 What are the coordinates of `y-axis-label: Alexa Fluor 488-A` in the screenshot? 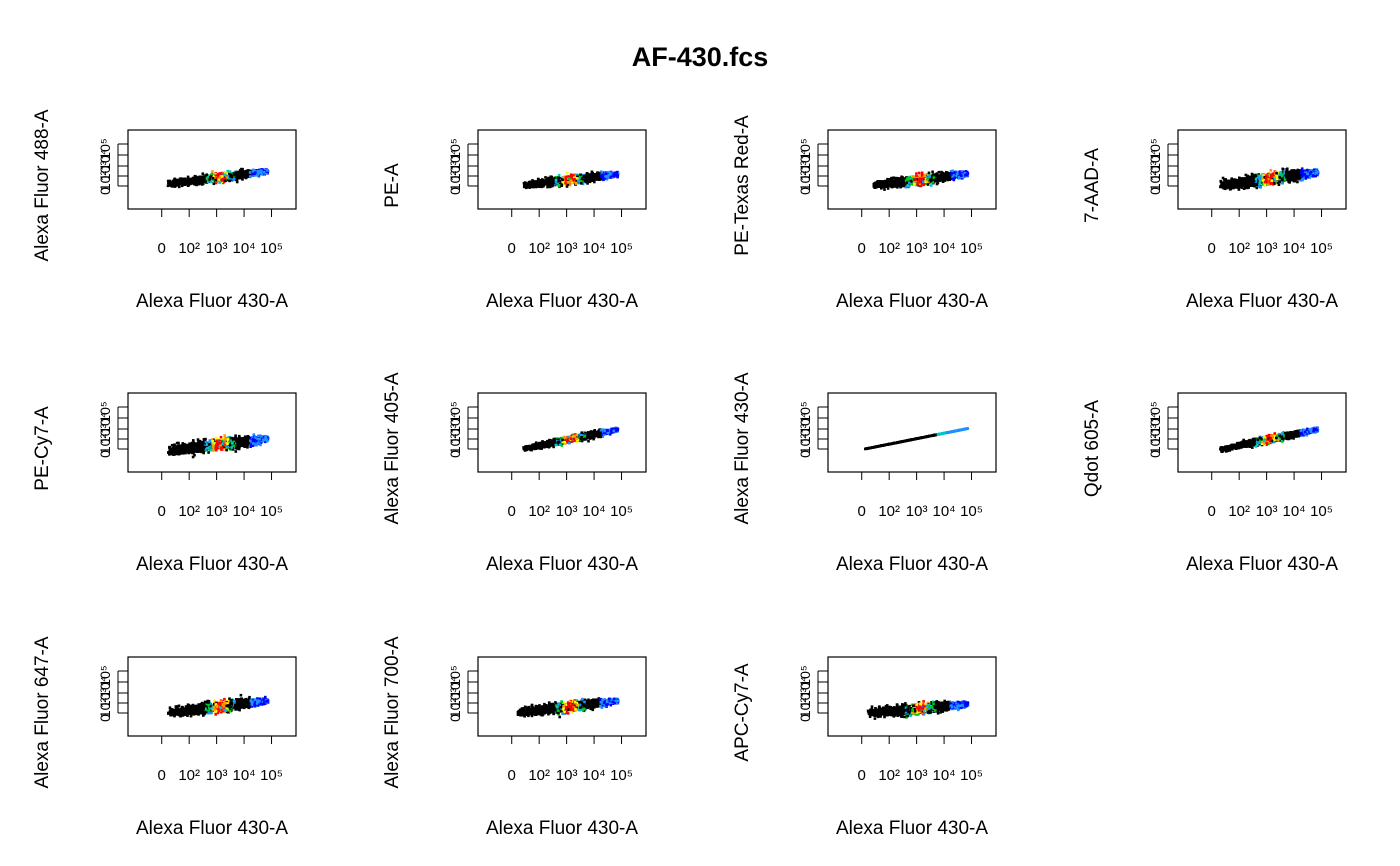 It's located at (42, 185).